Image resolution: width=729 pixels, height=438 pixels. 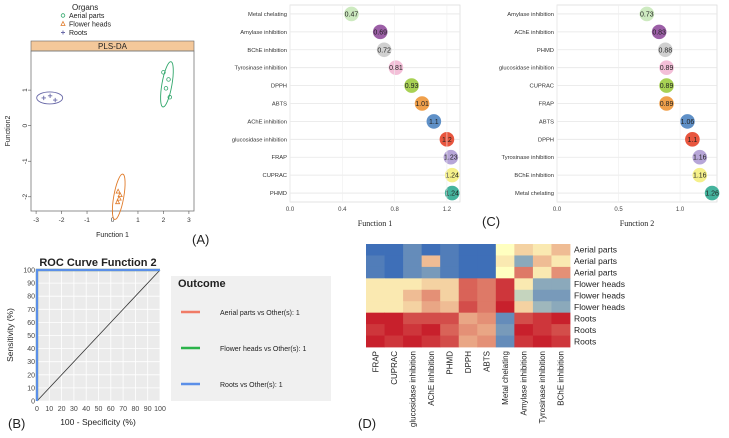 I want to click on roc-legend-title: Outcome, so click(x=202, y=284).